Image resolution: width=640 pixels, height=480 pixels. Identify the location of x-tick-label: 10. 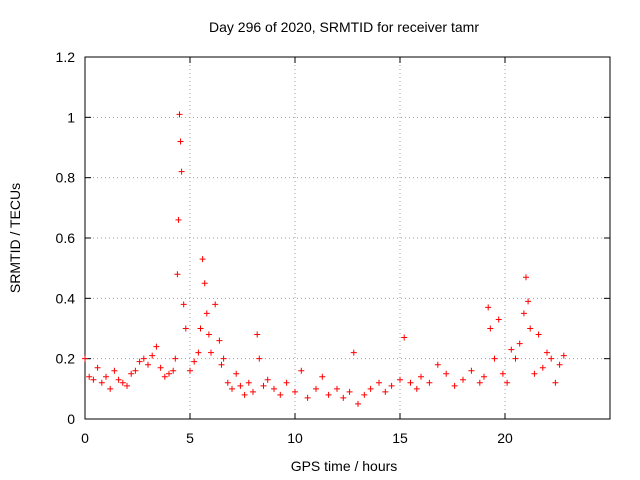
(295, 438).